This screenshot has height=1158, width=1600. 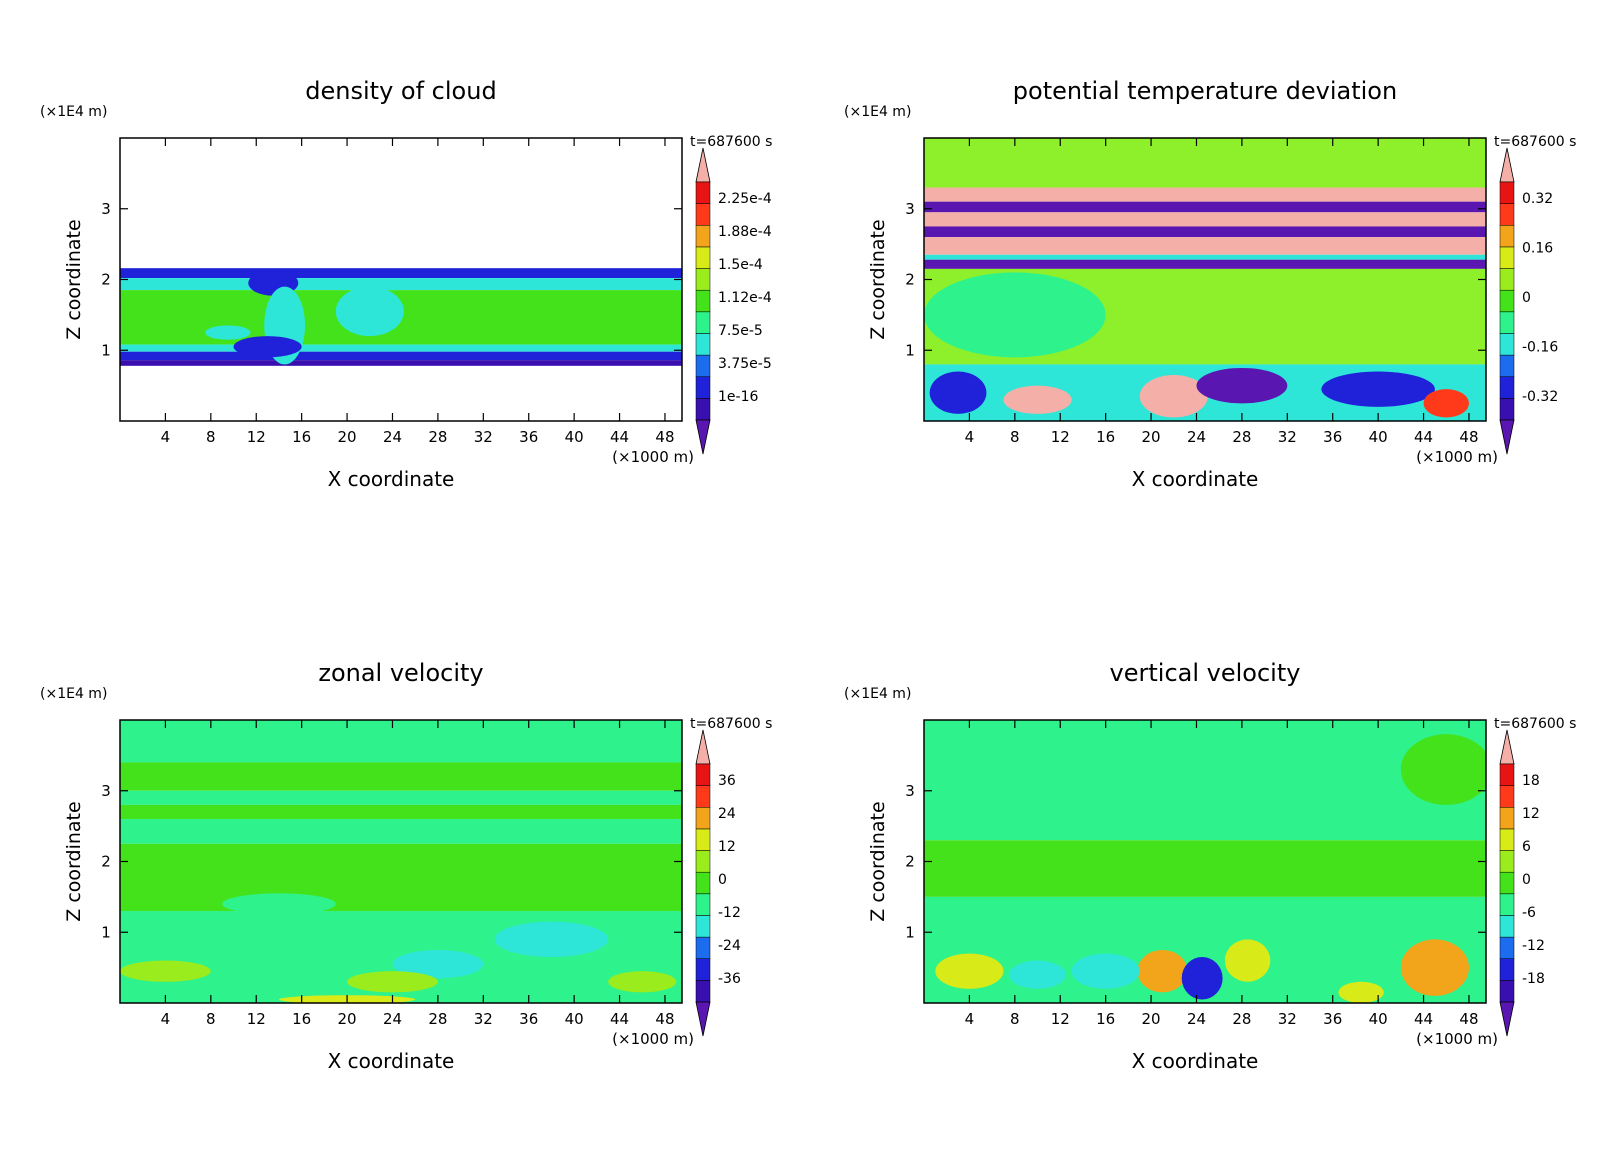 I want to click on x-tick-label: 12, so click(x=1060, y=437).